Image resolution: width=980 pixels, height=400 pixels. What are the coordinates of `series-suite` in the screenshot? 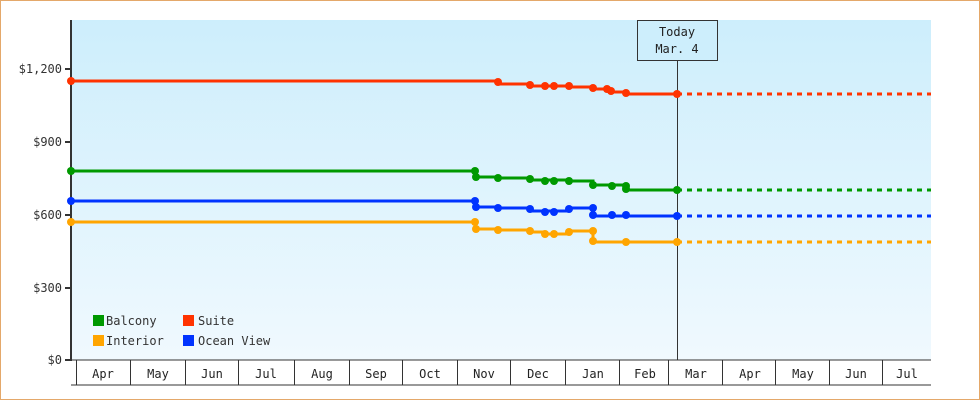 It's located at (499, 87).